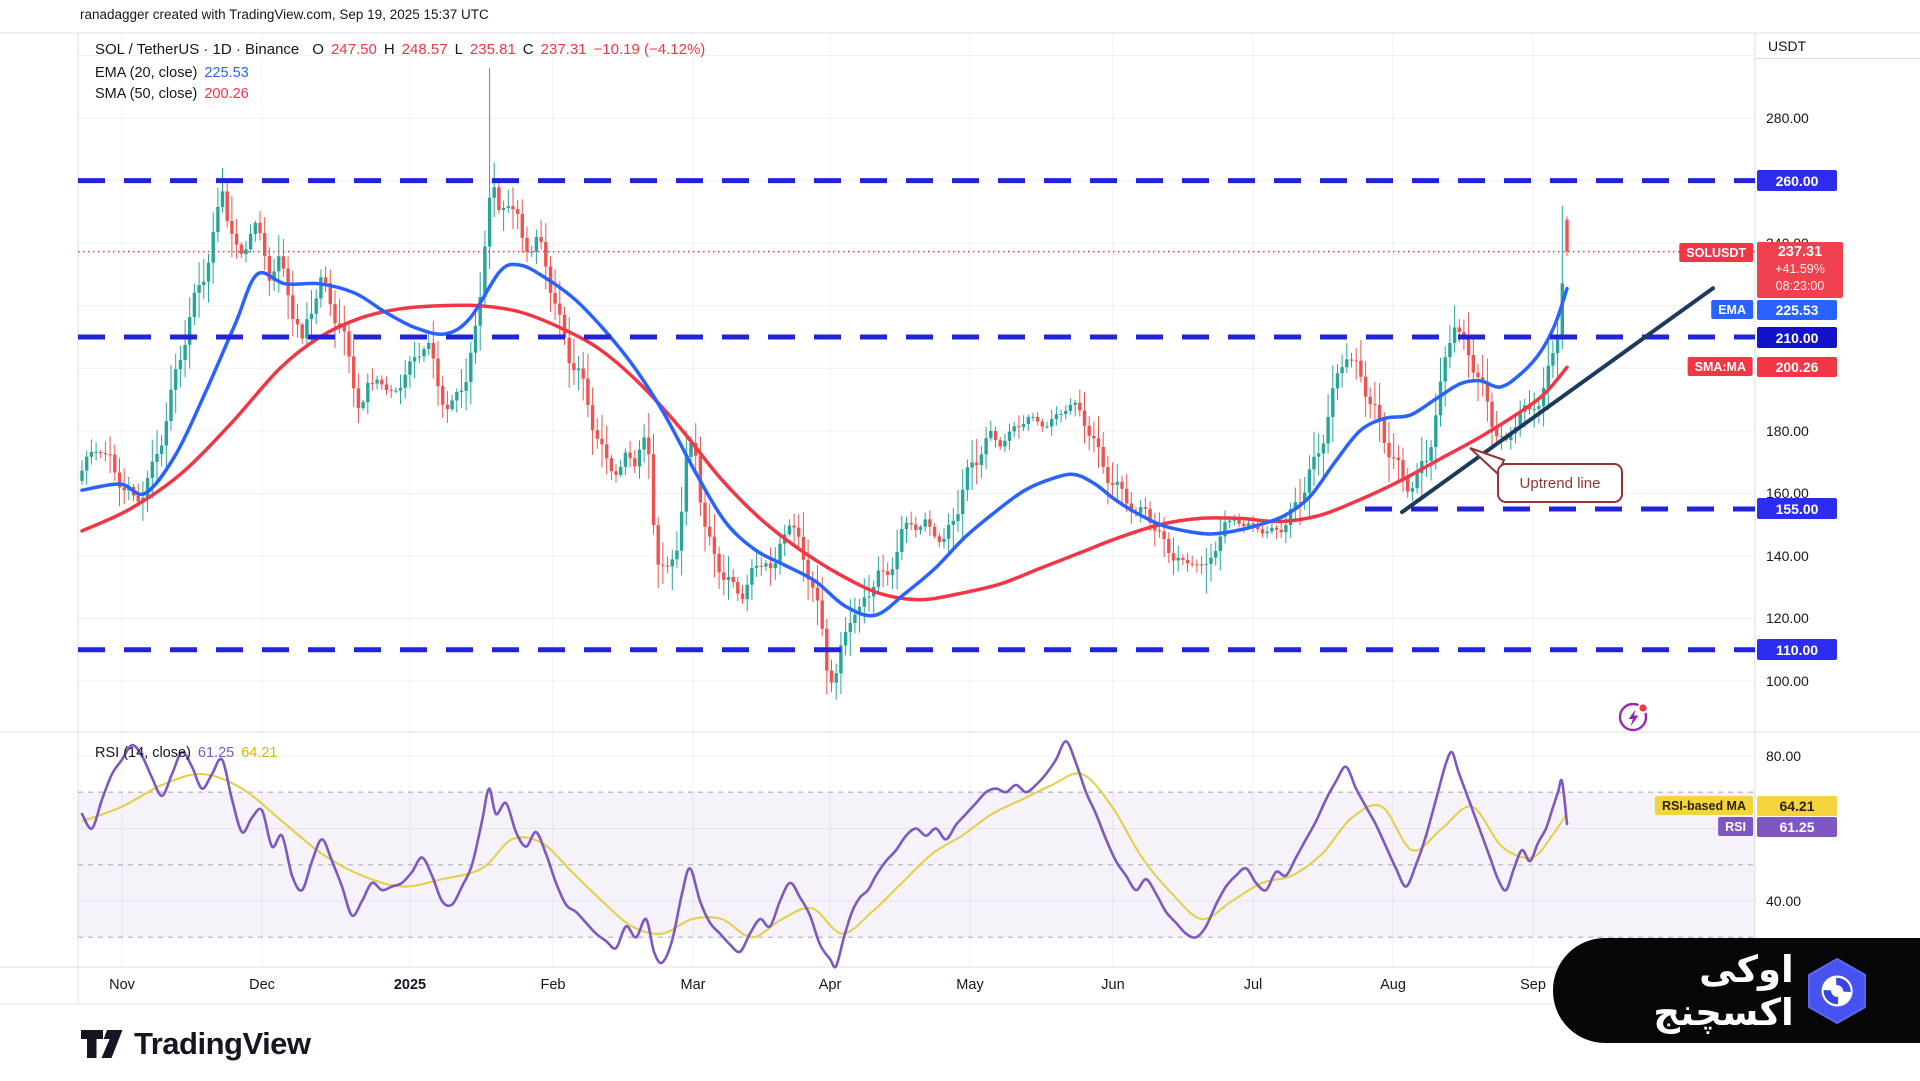 The image size is (1920, 1081). Describe the element at coordinates (226, 73) in the screenshot. I see `ema-value: 225.53` at that location.